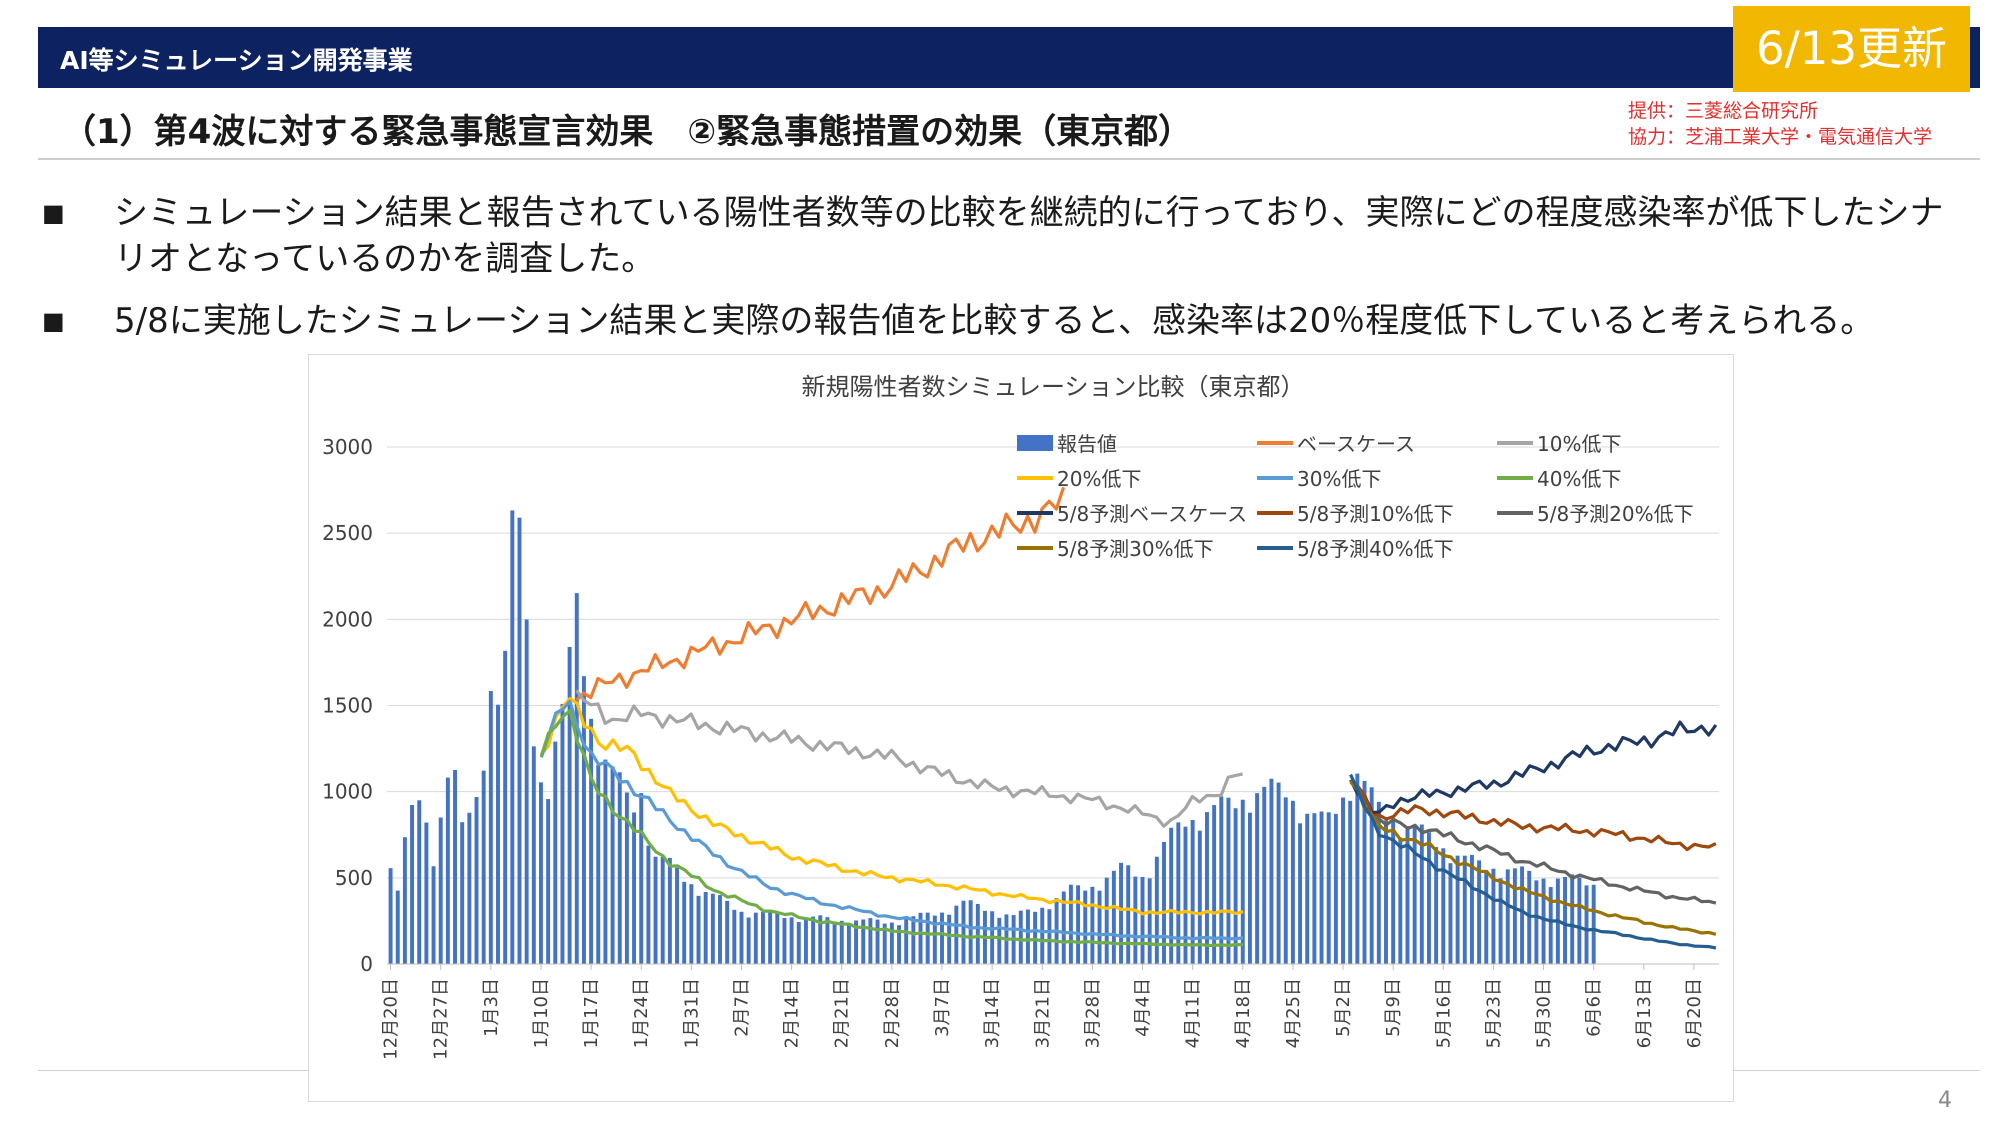  I want to click on x-tick-label: 3月21日, so click(1042, 1013).